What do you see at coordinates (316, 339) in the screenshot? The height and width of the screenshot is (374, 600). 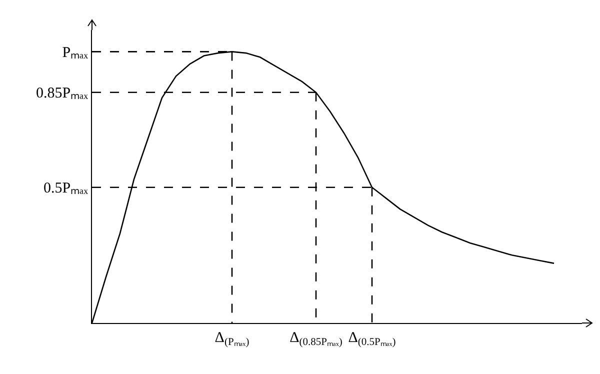 I see `x-tick-label: Δ$_{(0.85Pₘₐₓ)}$` at bounding box center [316, 339].